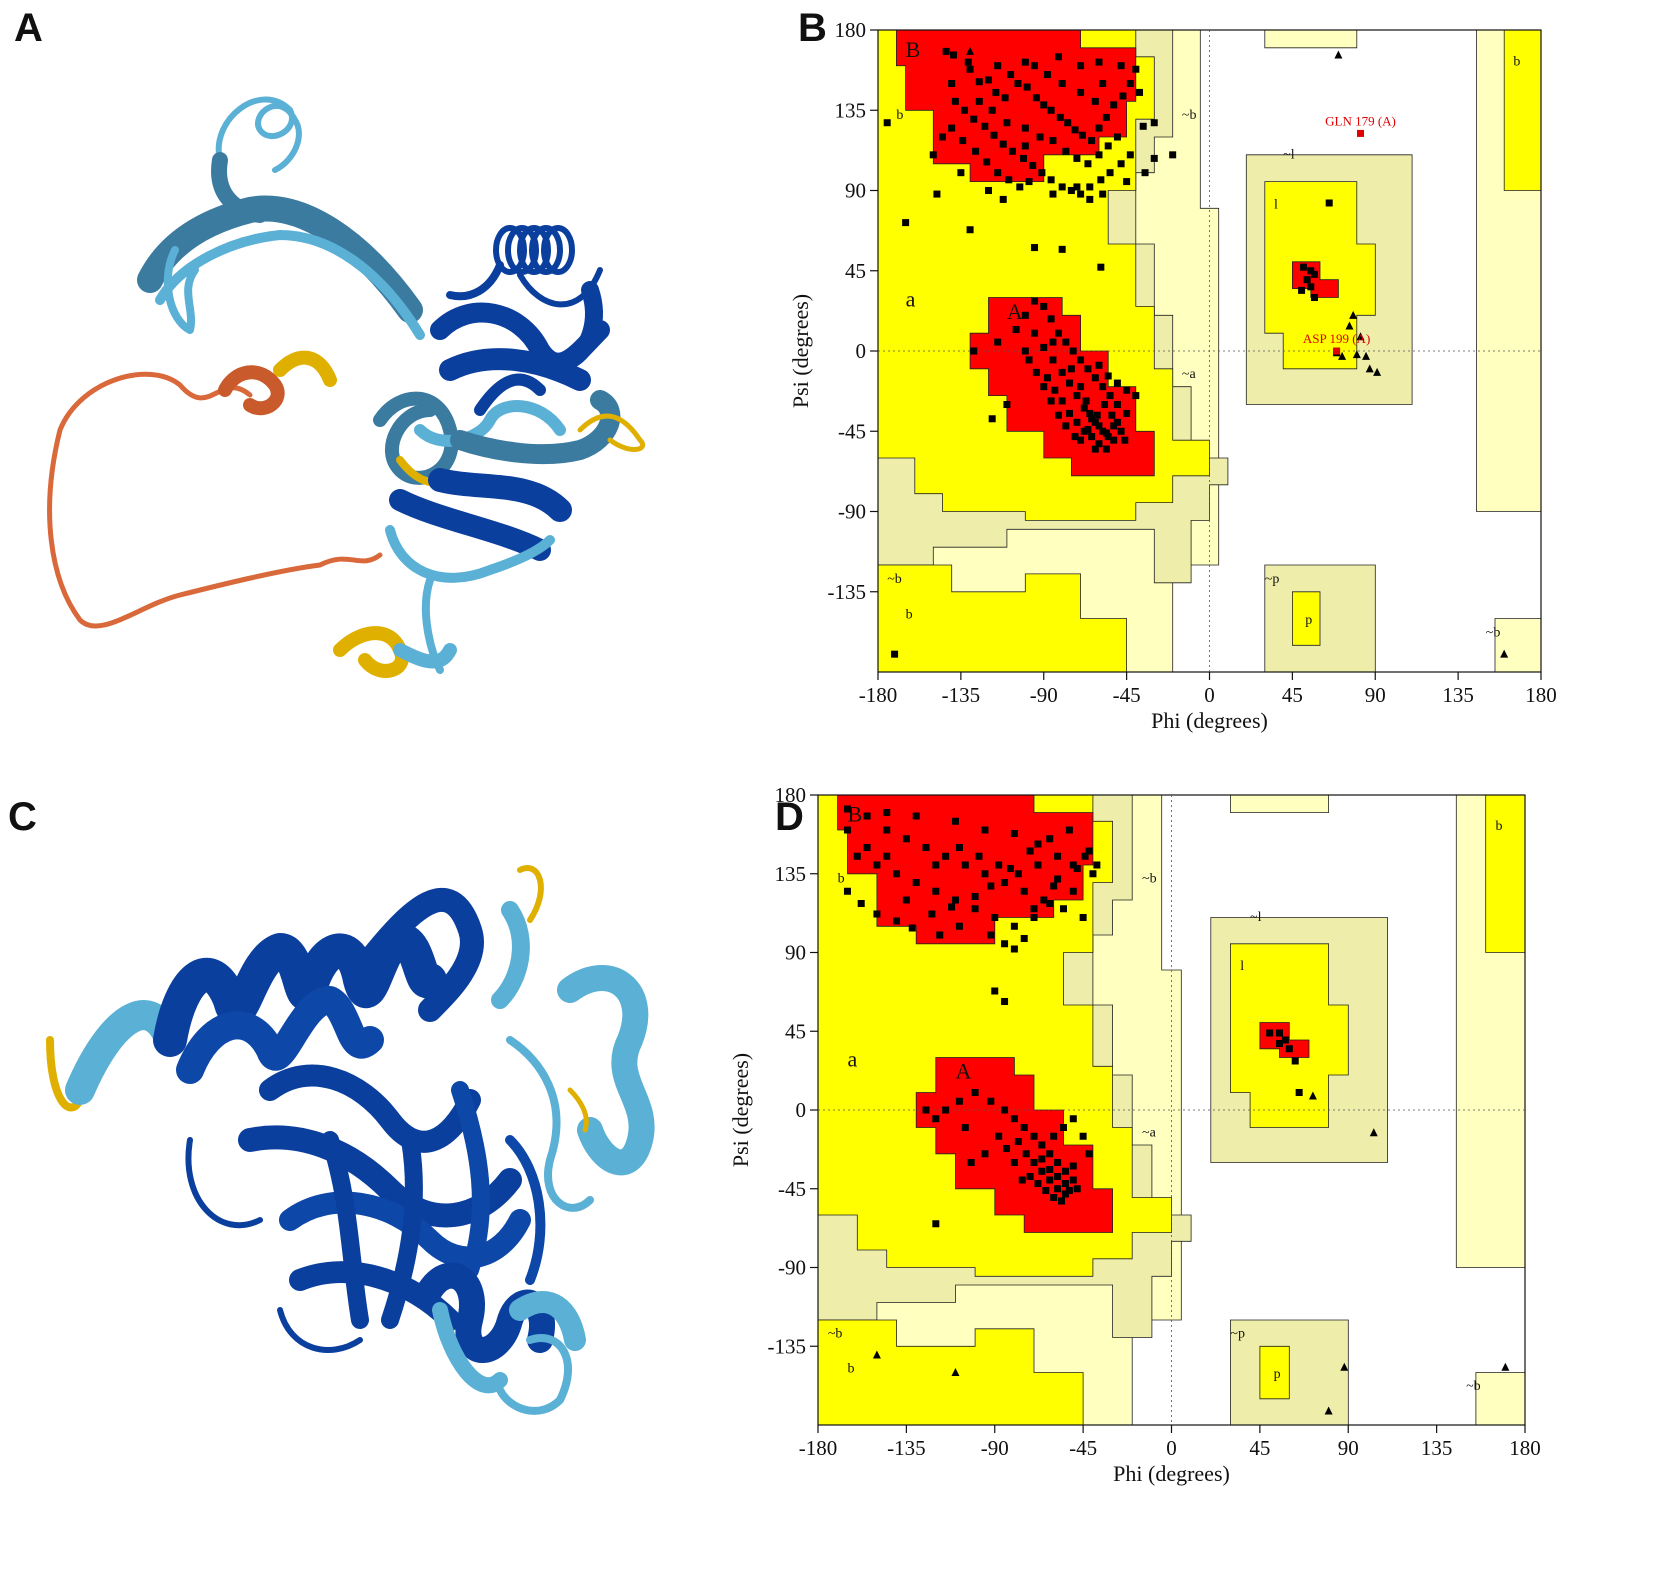  I want to click on region-label-b-7: ~a, so click(1189, 374).